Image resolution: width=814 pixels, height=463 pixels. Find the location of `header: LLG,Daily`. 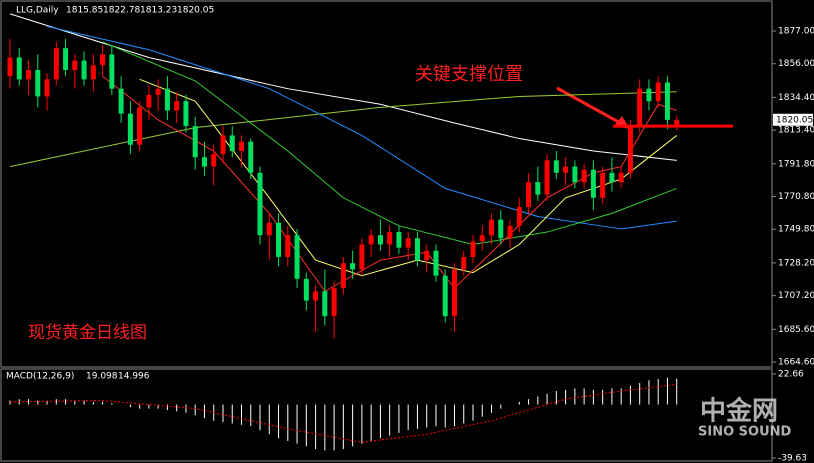

header: LLG,Daily is located at coordinates (37, 11).